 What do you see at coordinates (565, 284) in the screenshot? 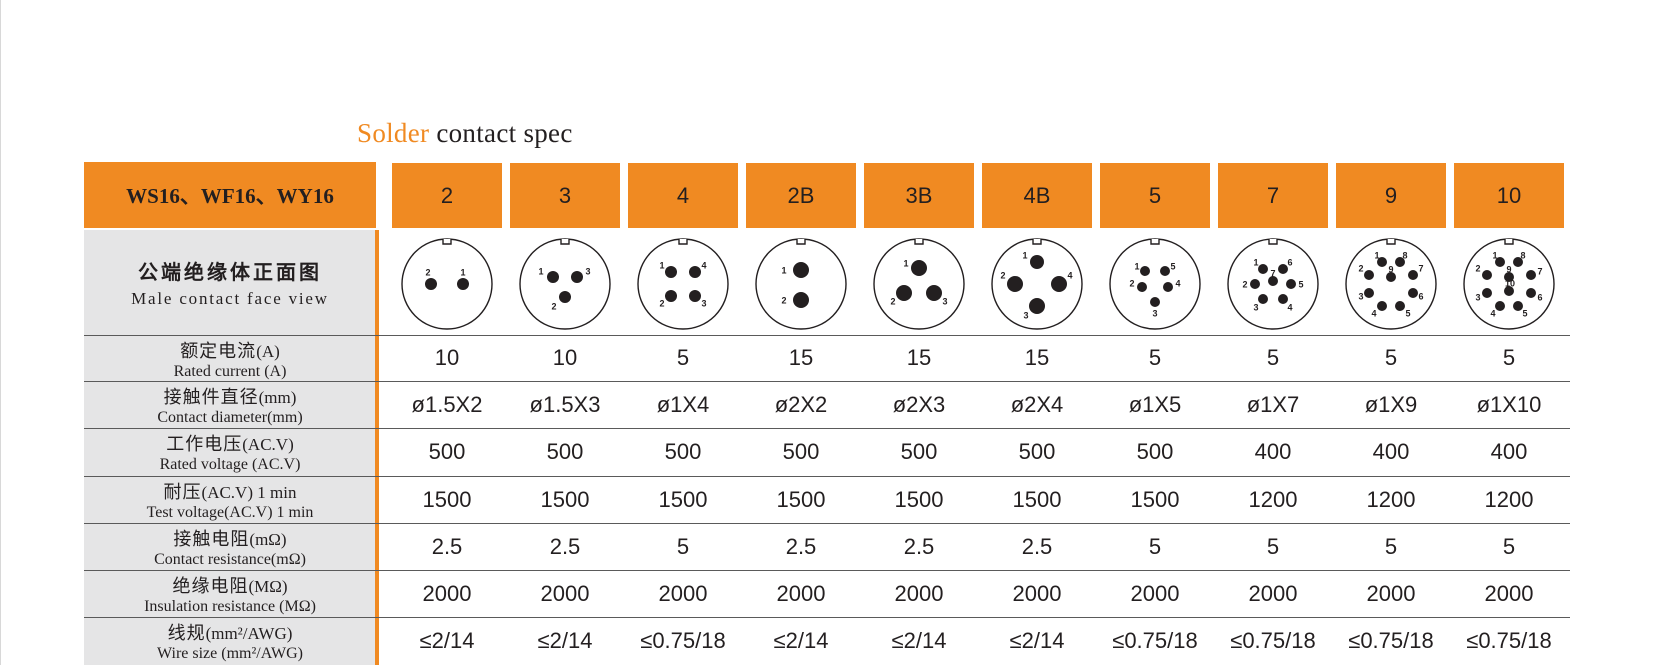
I see `contact-face-diagram-3: 1 3 2` at bounding box center [565, 284].